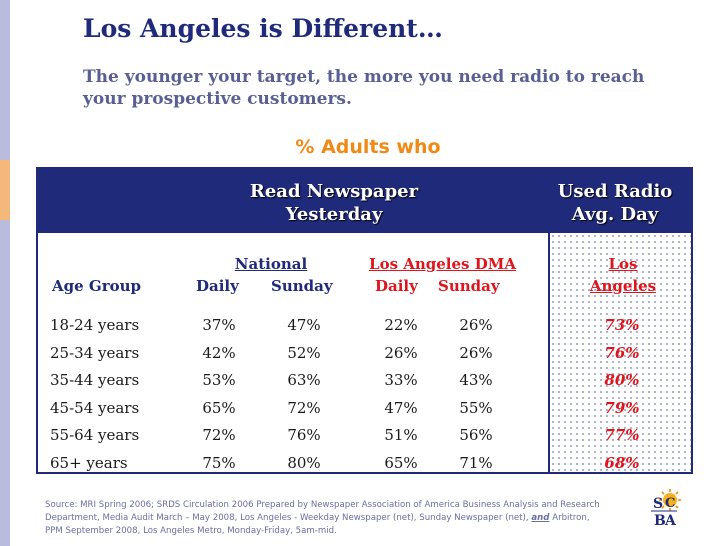  What do you see at coordinates (469, 286) in the screenshot?
I see `col-header-la-sunday: Sunday` at bounding box center [469, 286].